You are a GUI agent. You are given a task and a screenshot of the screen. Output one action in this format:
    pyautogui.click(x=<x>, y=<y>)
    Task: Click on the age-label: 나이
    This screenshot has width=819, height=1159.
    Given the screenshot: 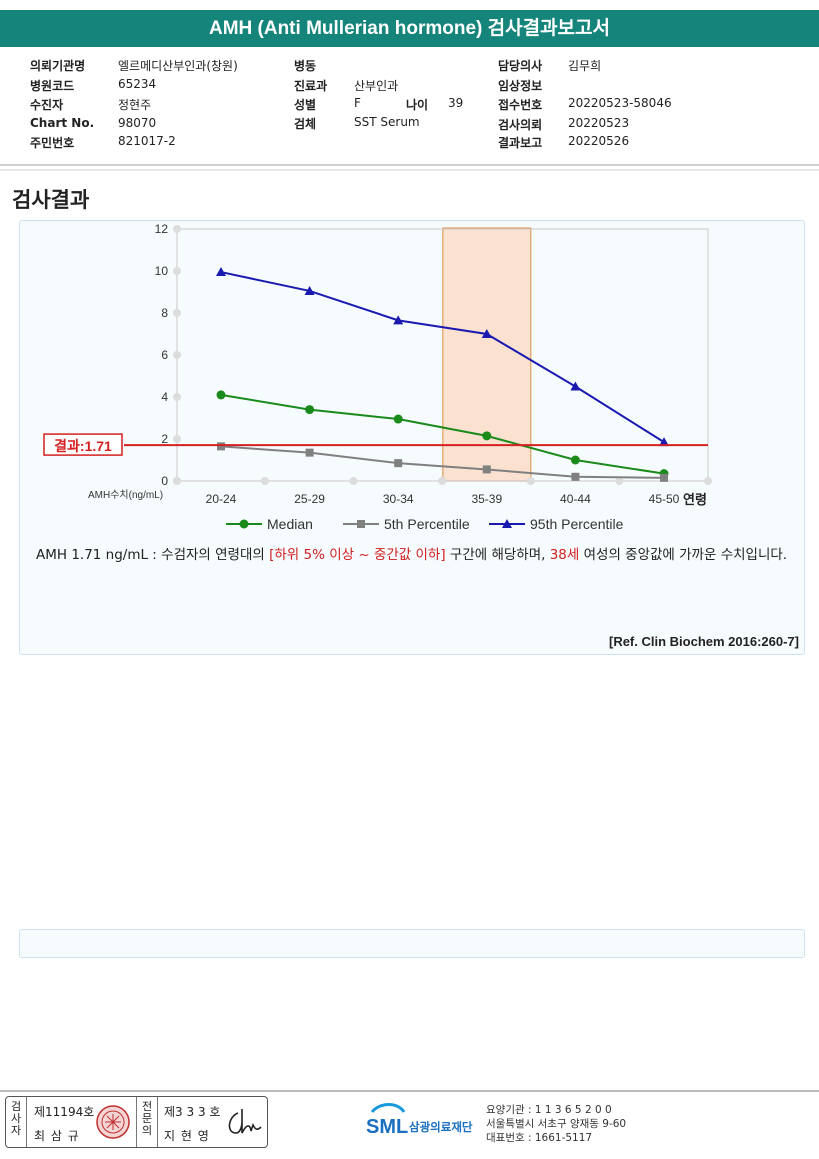 What is the action you would take?
    pyautogui.click(x=417, y=105)
    